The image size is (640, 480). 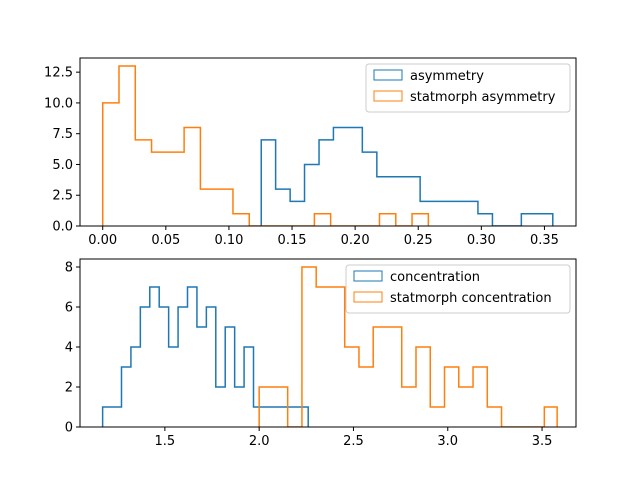 What do you see at coordinates (62, 227) in the screenshot?
I see `y-tick-label: 0.0` at bounding box center [62, 227].